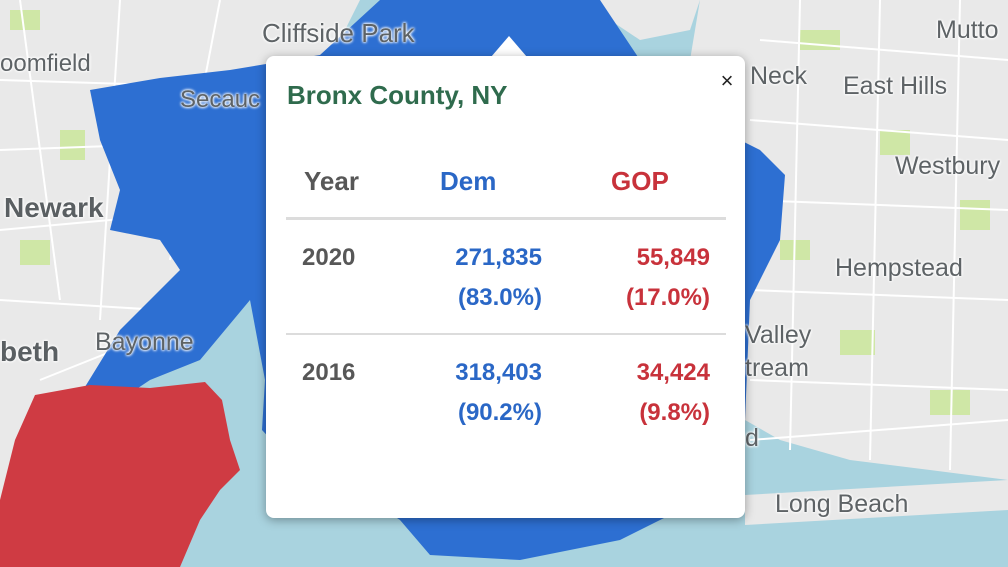  Describe the element at coordinates (948, 166) in the screenshot. I see `place-label: Westbury` at that location.